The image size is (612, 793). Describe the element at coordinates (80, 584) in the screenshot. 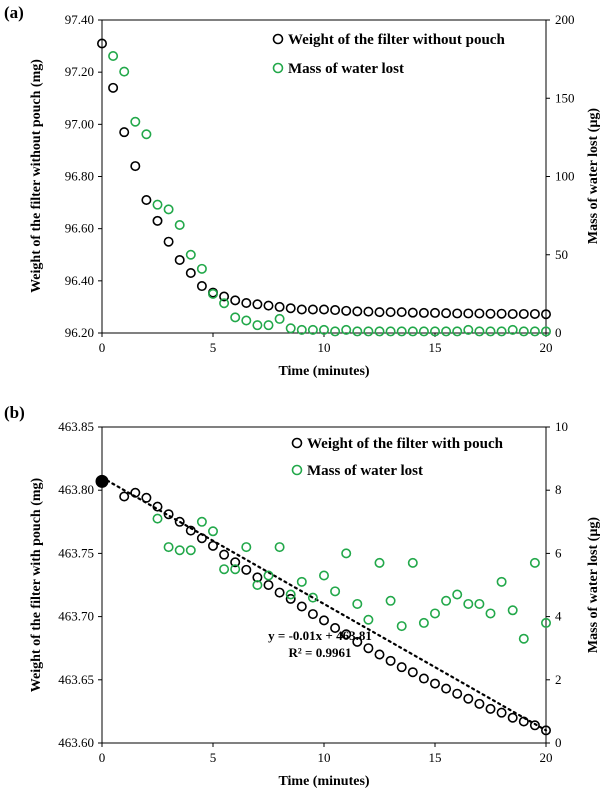

I see `y-ticks-b: 463.60 463.65 463.70 463.75 463.80 463.85` at that location.